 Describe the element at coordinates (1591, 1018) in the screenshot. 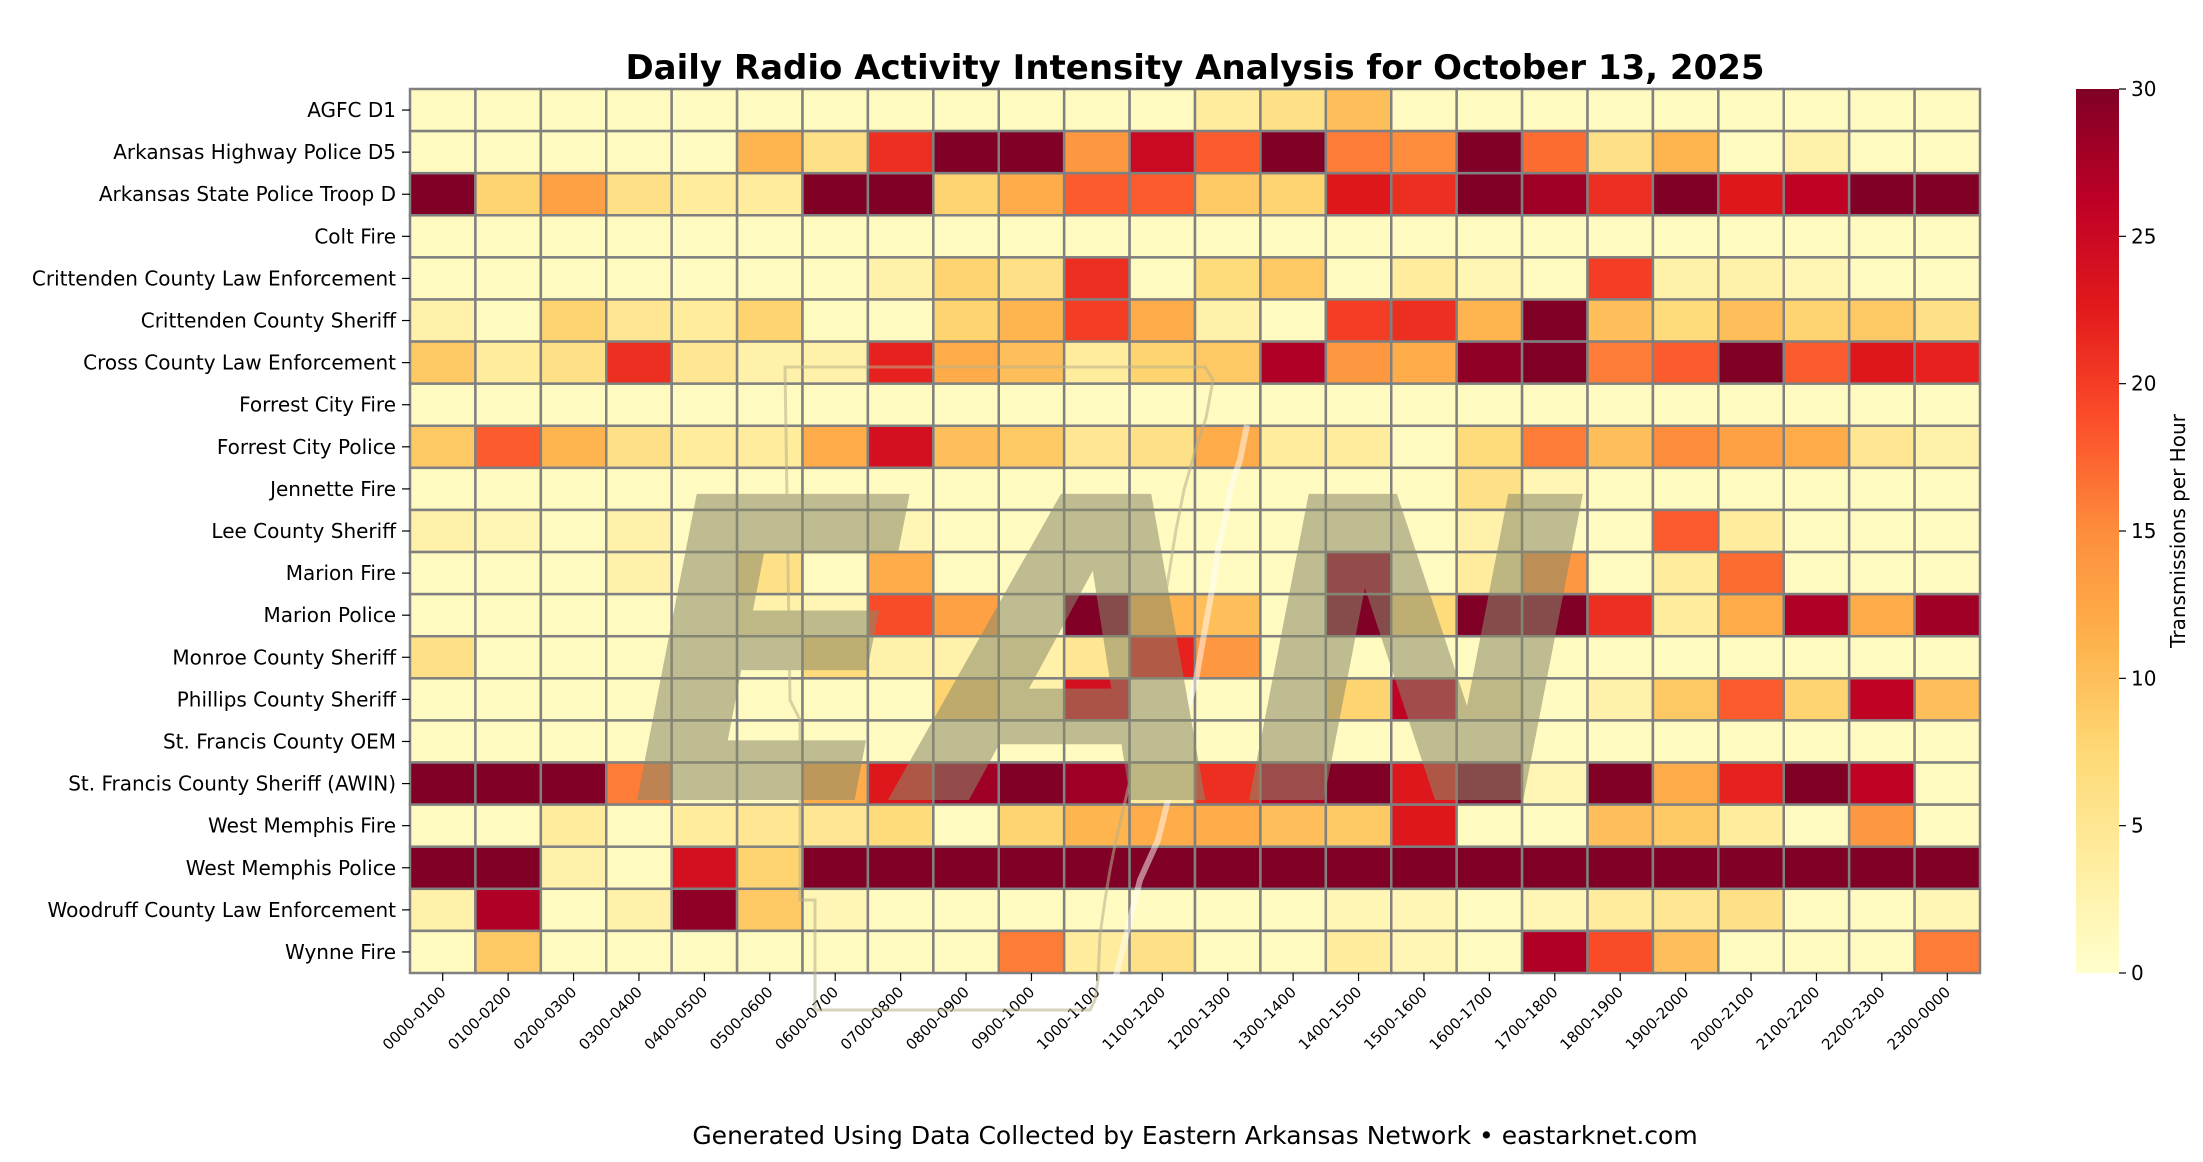

I see `x-axis-label: 1800-1900` at that location.